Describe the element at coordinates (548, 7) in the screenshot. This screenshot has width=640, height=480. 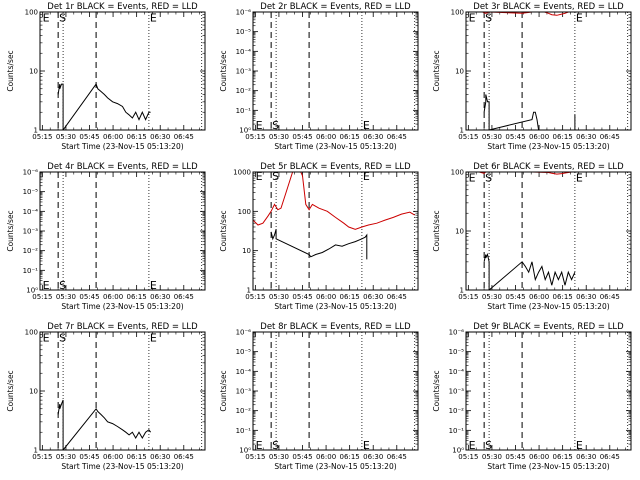
I see `chart-title: Det 3r BLACK = Events, RED = LLD` at that location.